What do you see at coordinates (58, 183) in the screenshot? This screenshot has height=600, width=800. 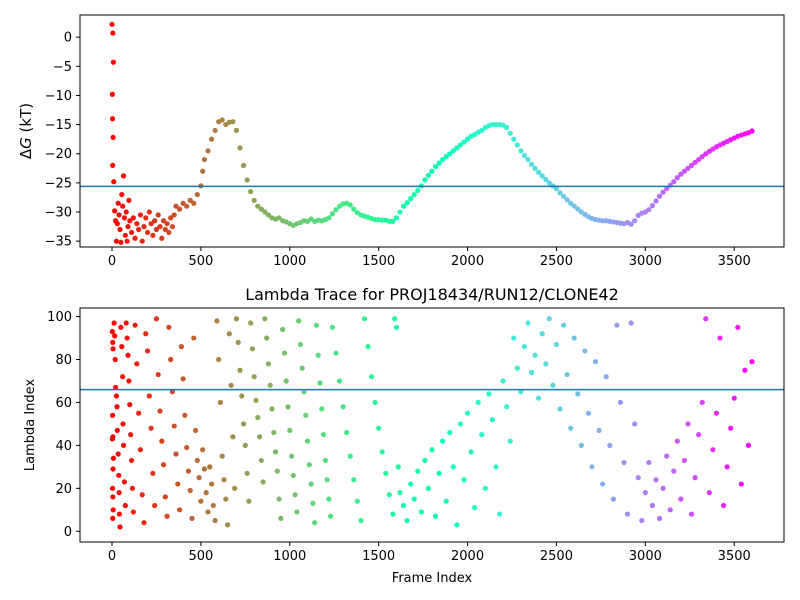 I see `y-tick-label: −25` at bounding box center [58, 183].